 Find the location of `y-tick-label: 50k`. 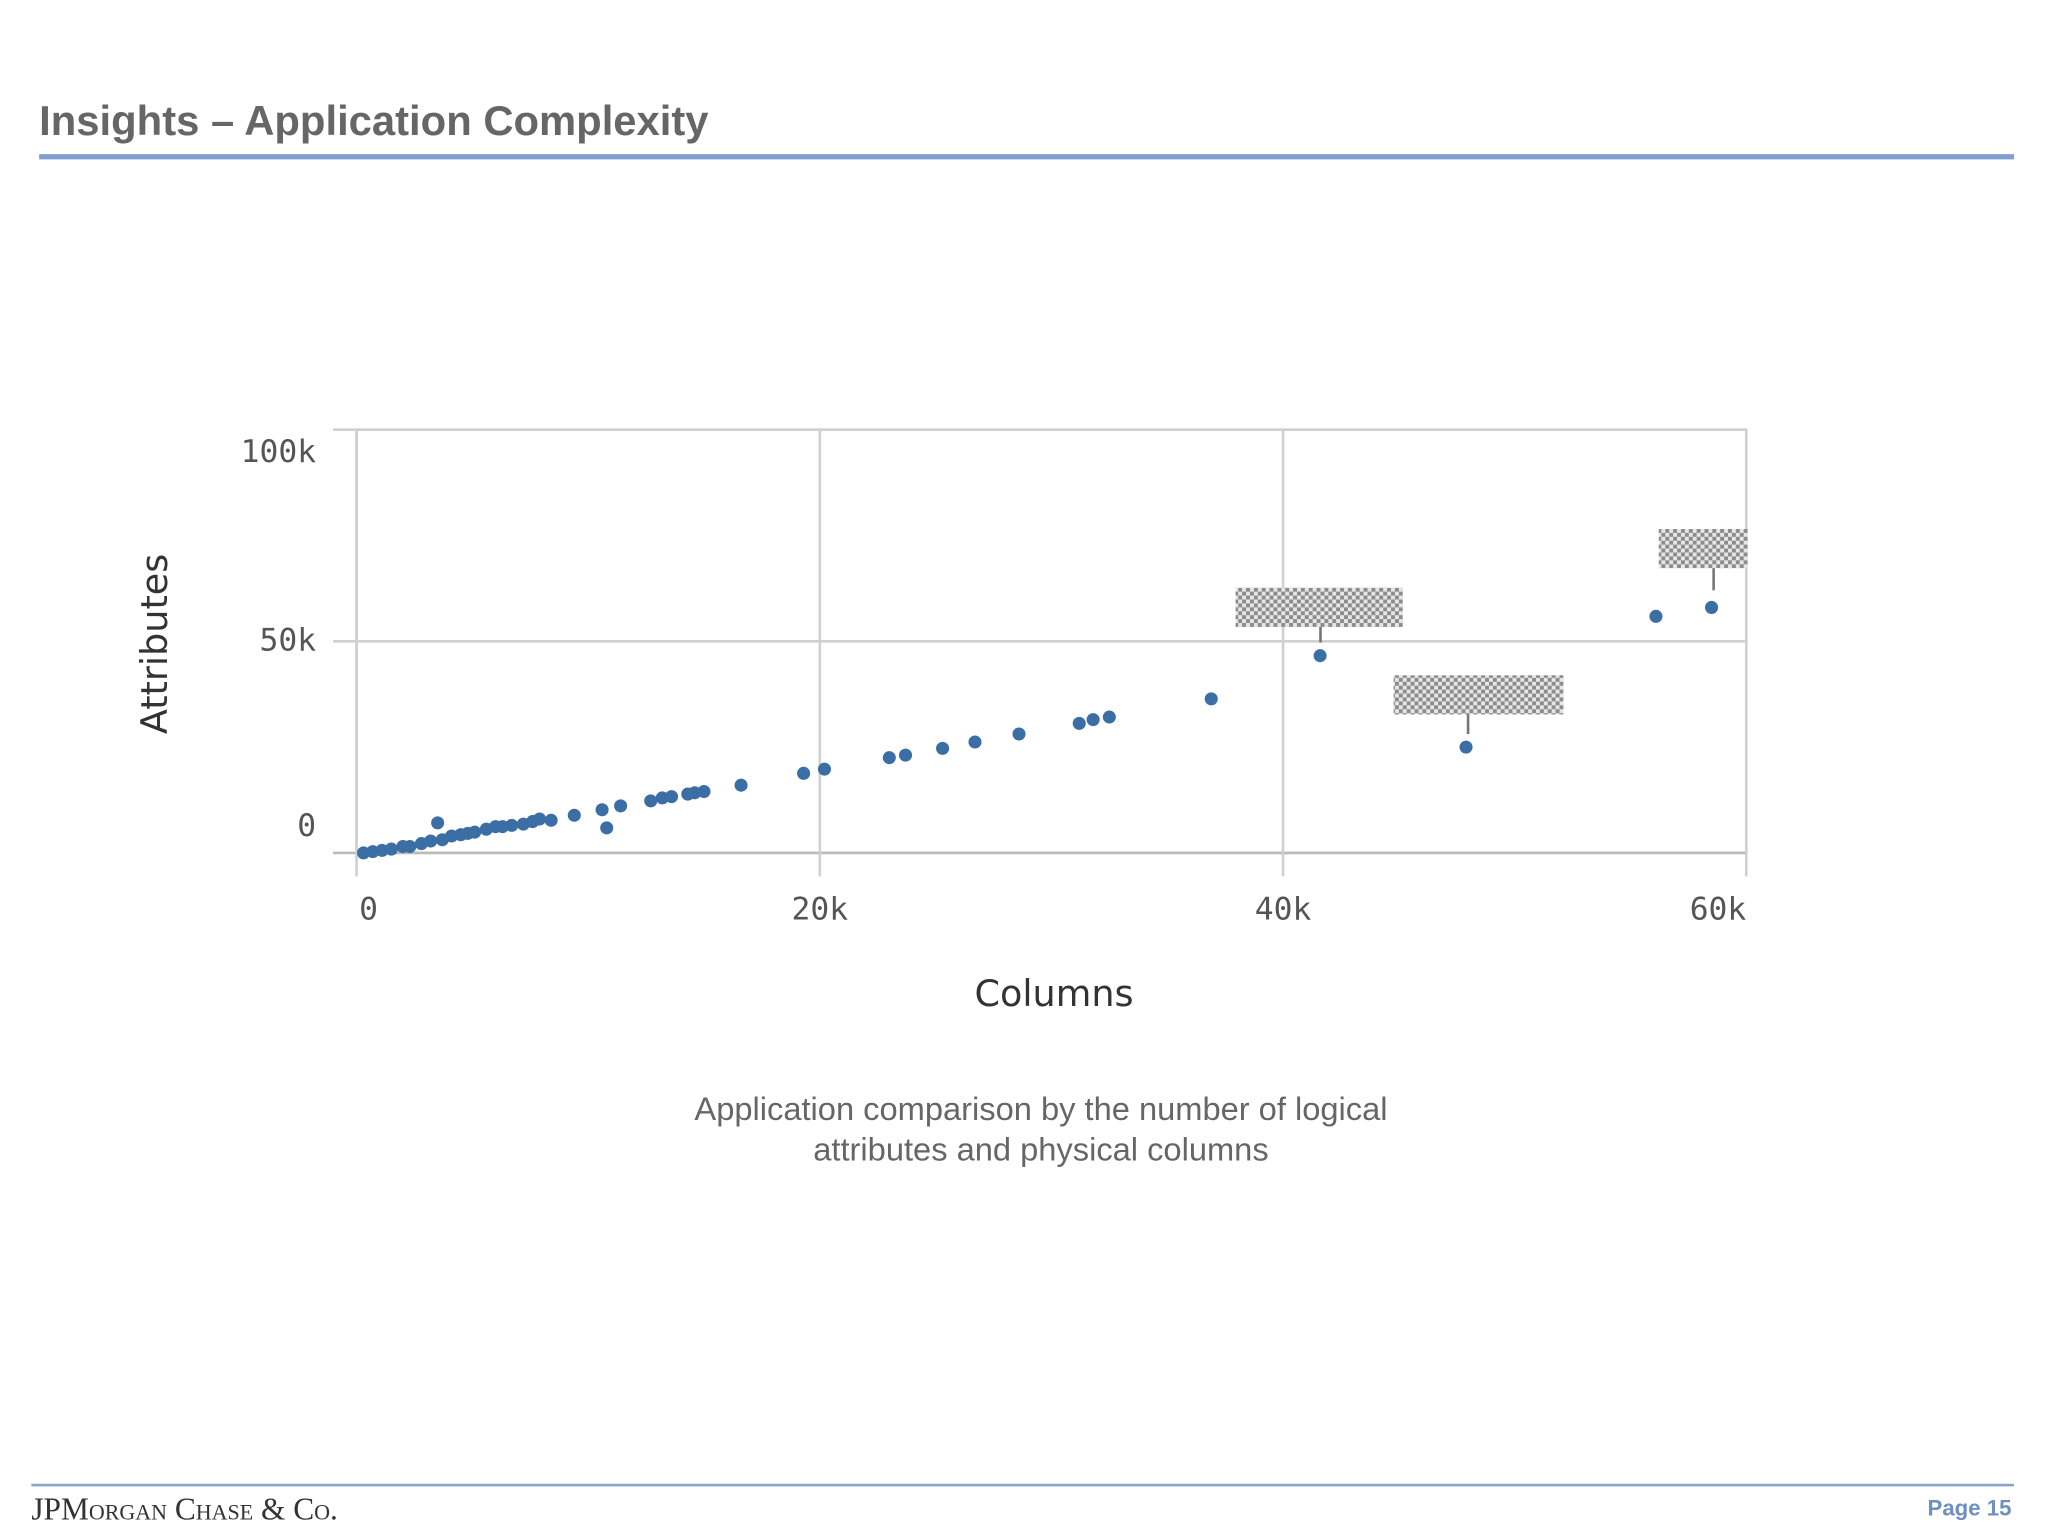

y-tick-label: 50k is located at coordinates (287, 640).